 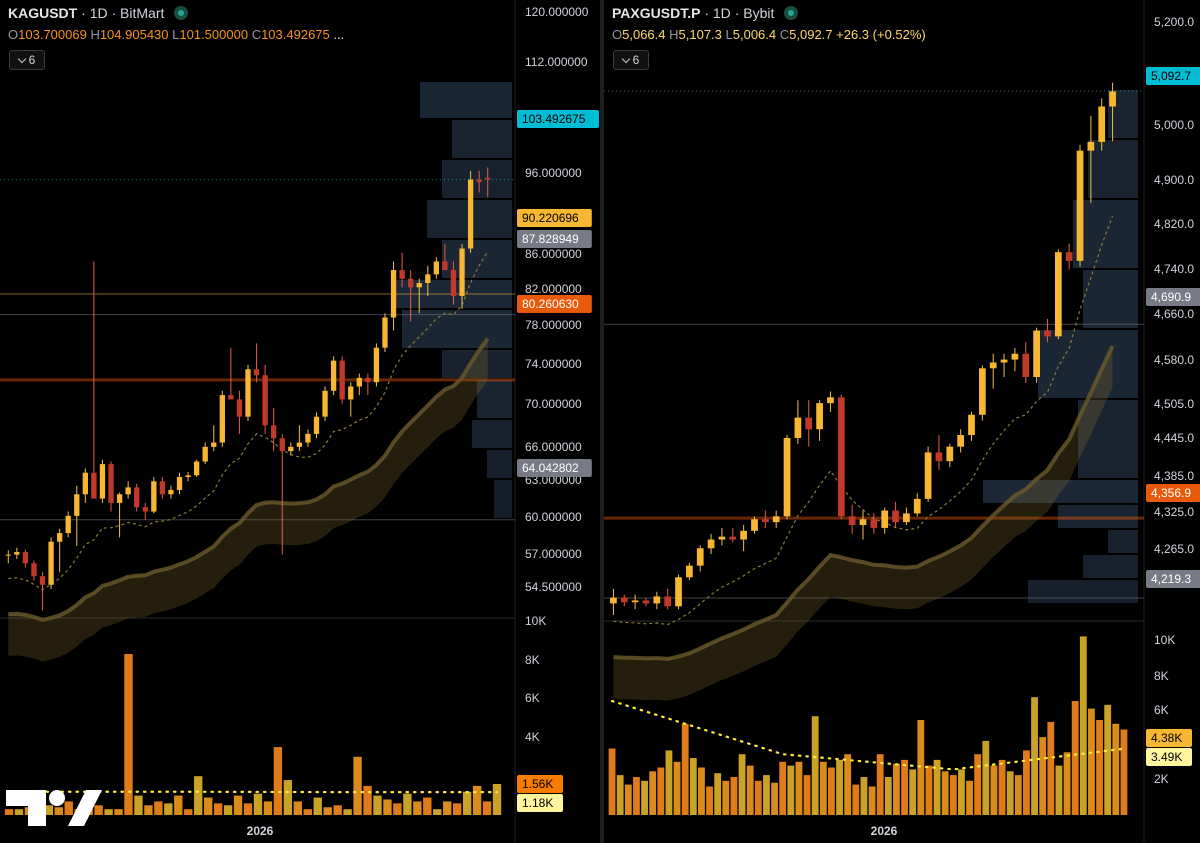 I want to click on price-badge-label: 4,219.3, so click(x=1171, y=579).